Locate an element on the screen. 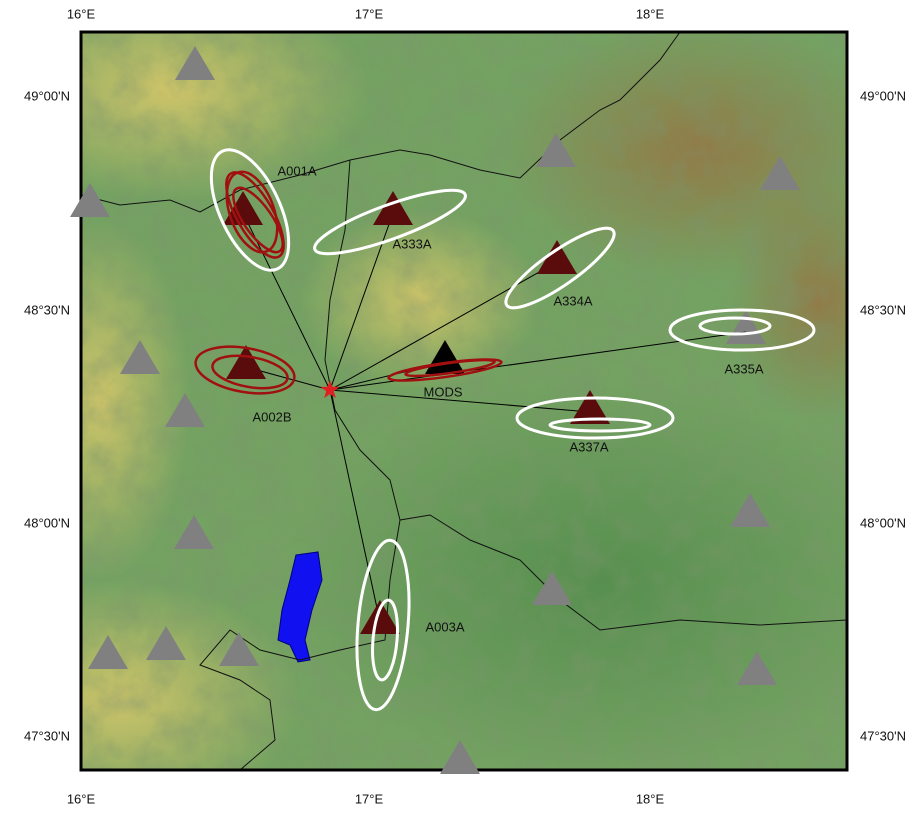  station-label: A003A is located at coordinates (444, 626).